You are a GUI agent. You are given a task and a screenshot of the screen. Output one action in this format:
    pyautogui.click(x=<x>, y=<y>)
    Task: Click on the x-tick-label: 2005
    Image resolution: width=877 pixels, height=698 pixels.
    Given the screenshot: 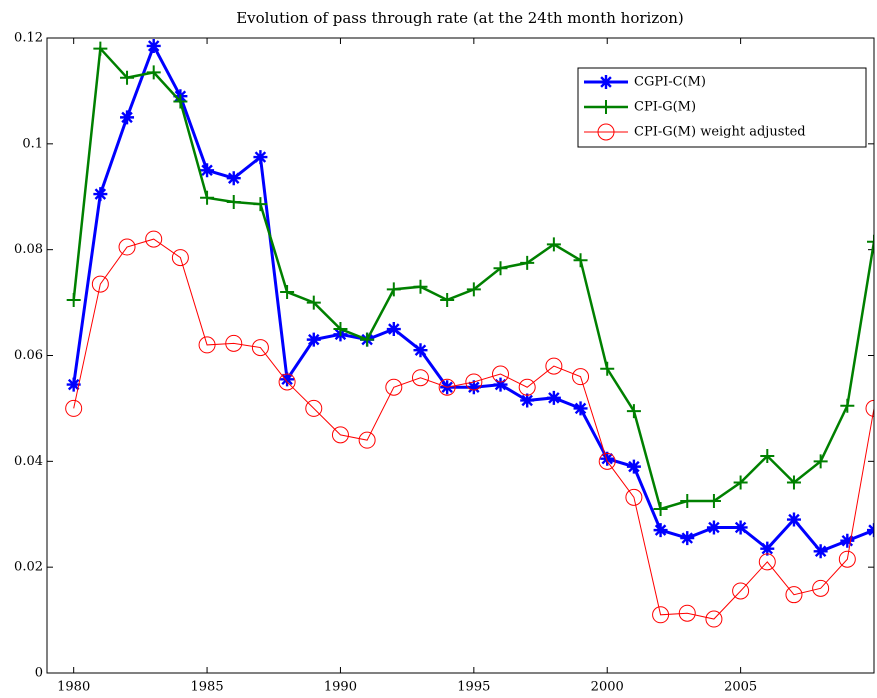 What is the action you would take?
    pyautogui.click(x=740, y=687)
    